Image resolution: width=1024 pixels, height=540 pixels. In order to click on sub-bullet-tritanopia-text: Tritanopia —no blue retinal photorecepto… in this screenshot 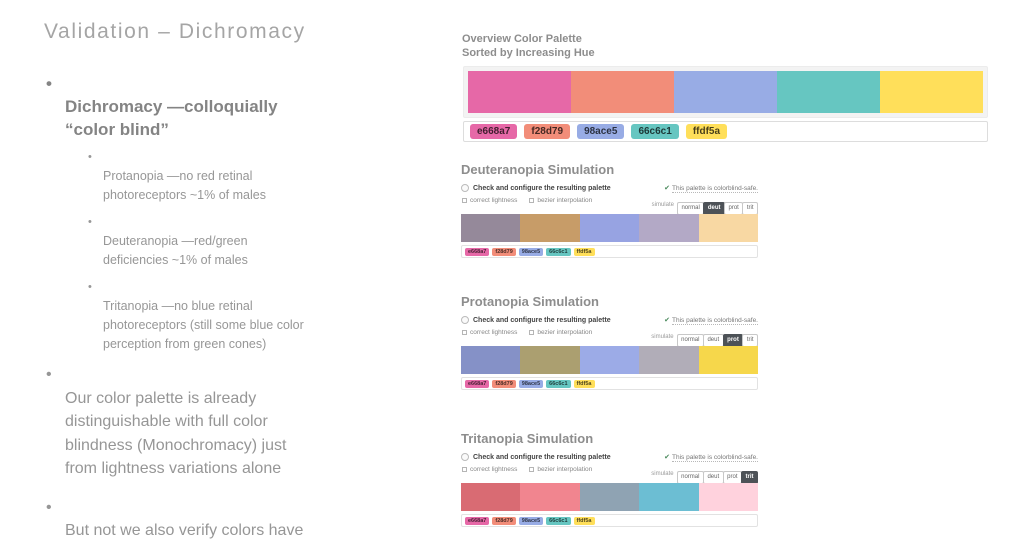, I will do `click(203, 325)`.